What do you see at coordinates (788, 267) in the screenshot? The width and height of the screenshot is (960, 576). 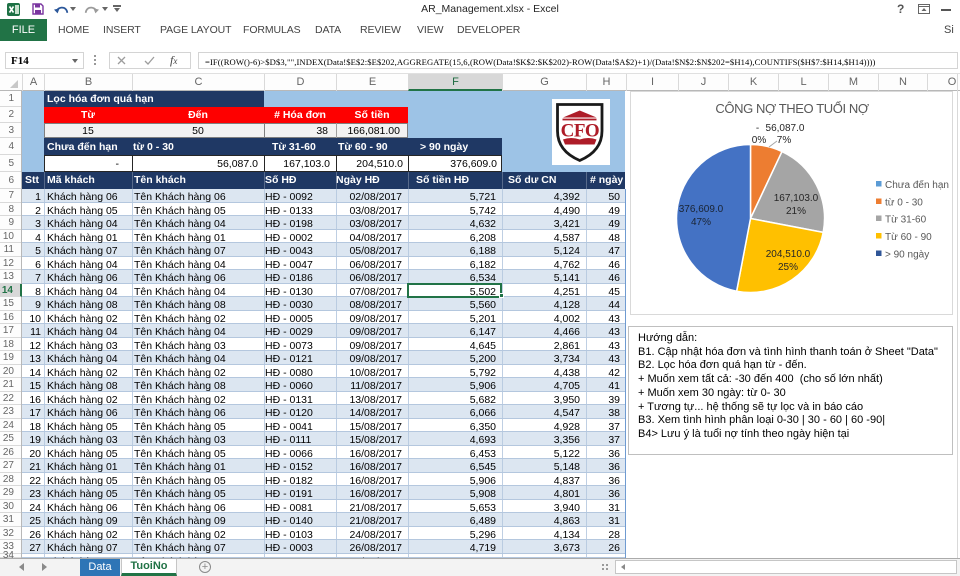 I see `svg-text: 25%` at bounding box center [788, 267].